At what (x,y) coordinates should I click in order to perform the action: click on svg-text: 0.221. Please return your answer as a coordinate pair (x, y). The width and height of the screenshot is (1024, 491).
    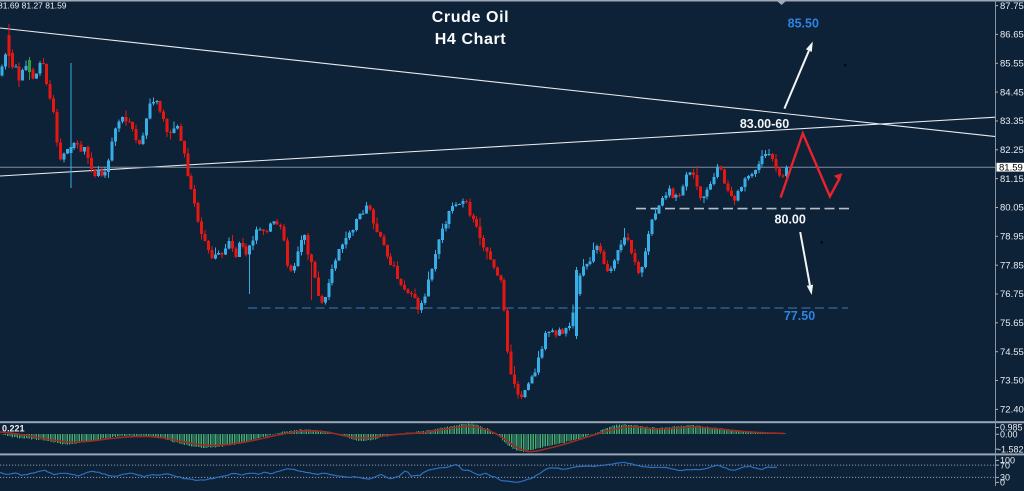
    Looking at the image, I should click on (13, 429).